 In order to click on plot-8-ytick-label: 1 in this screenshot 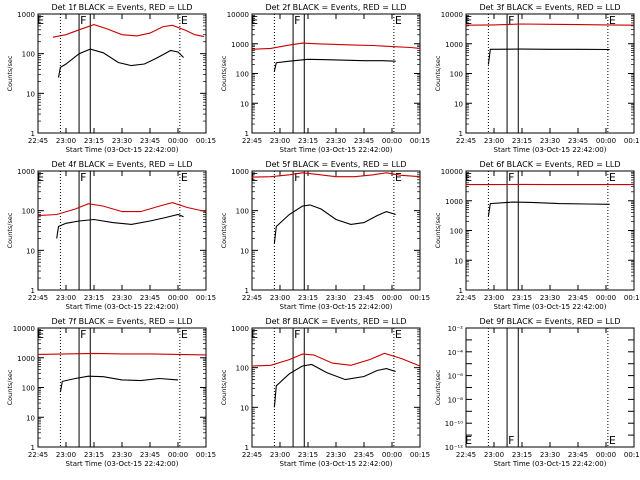, I will do `click(247, 448)`.